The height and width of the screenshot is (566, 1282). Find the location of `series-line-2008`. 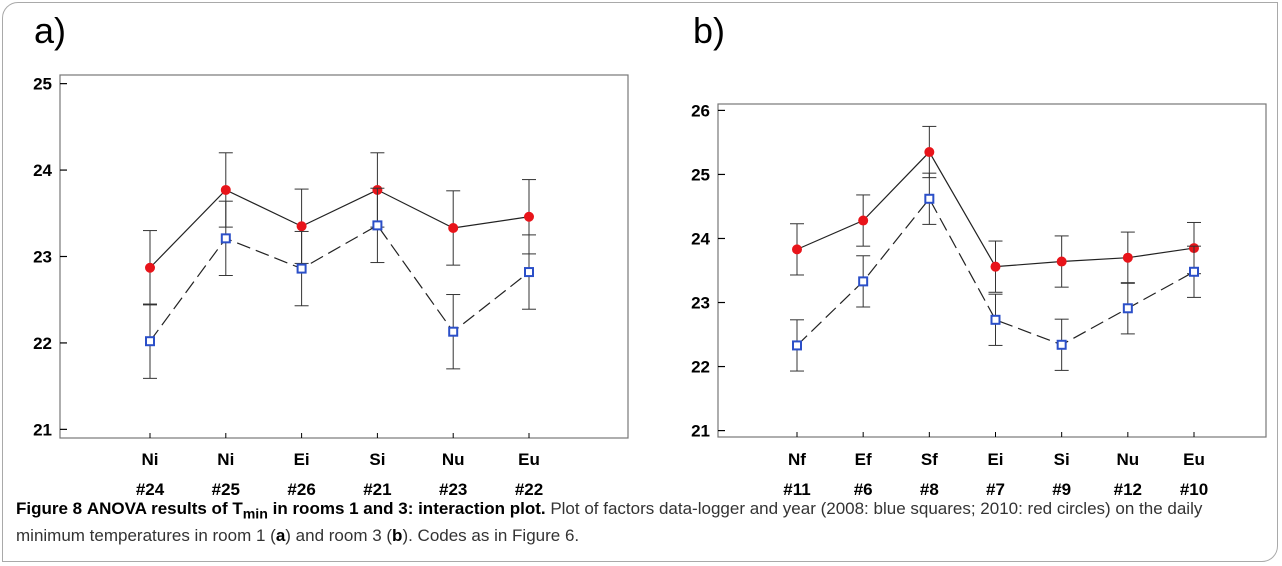

series-line-2008 is located at coordinates (339, 283).